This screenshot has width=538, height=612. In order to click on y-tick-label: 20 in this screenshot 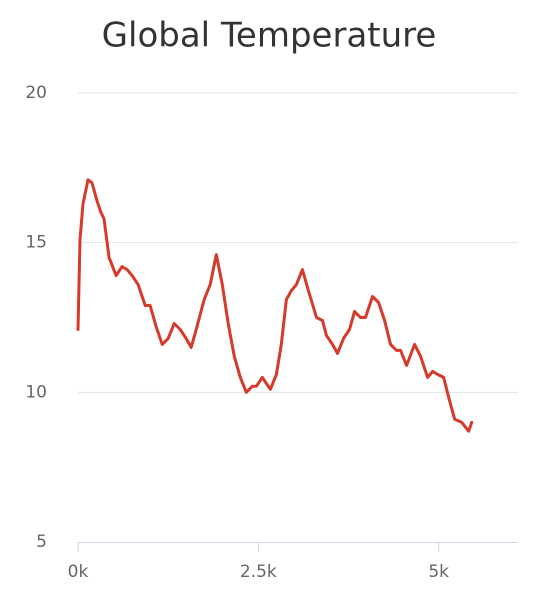, I will do `click(36, 93)`.